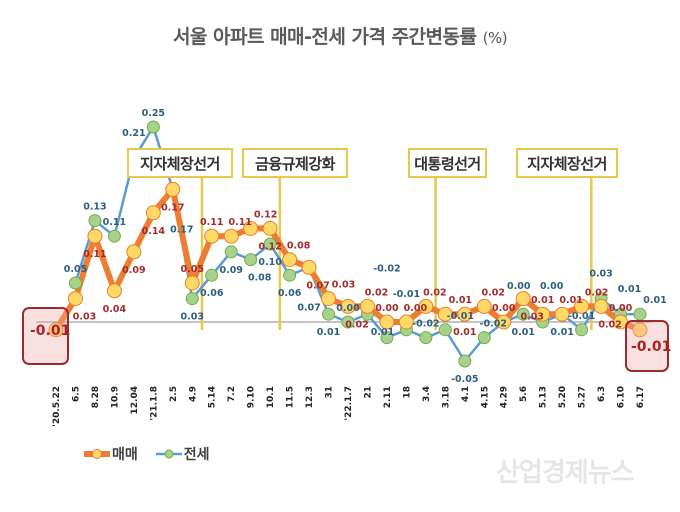 The height and width of the screenshot is (512, 680). Describe the element at coordinates (565, 473) in the screenshot. I see `watermark-logo: 산업경제뉴스` at that location.